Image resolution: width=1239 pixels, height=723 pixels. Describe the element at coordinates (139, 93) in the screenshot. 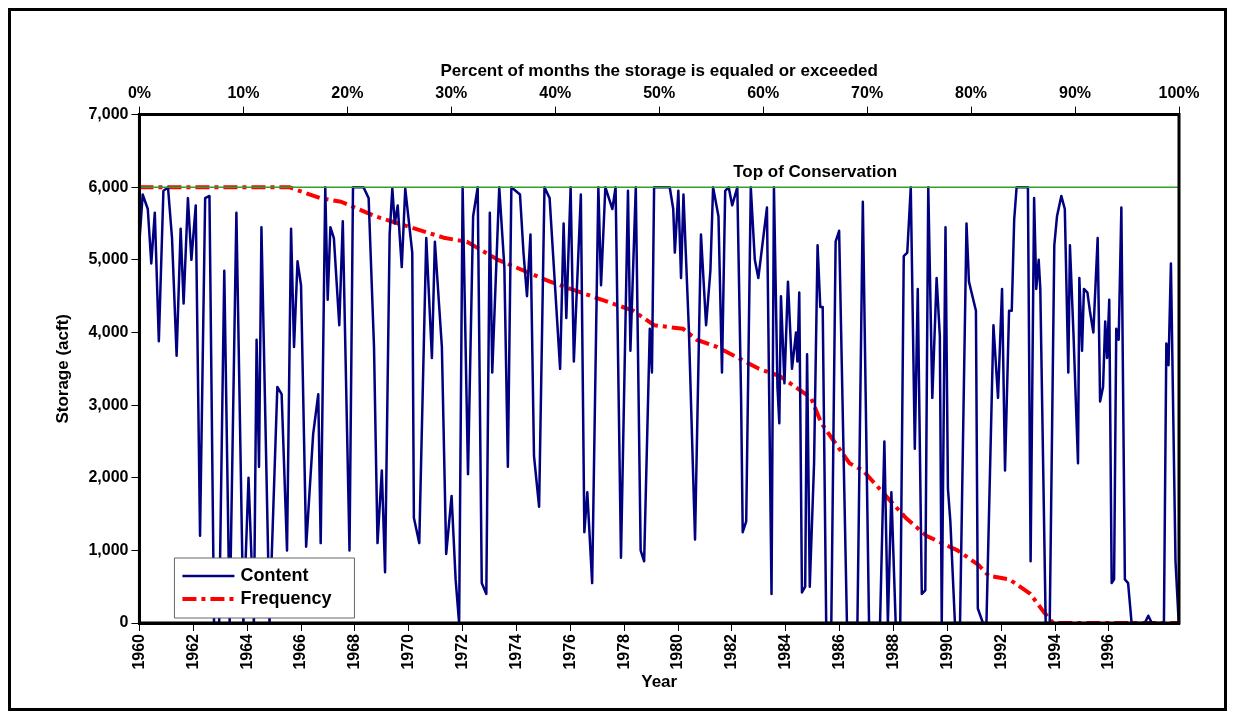

I see `x2-tick-label: 0%` at that location.